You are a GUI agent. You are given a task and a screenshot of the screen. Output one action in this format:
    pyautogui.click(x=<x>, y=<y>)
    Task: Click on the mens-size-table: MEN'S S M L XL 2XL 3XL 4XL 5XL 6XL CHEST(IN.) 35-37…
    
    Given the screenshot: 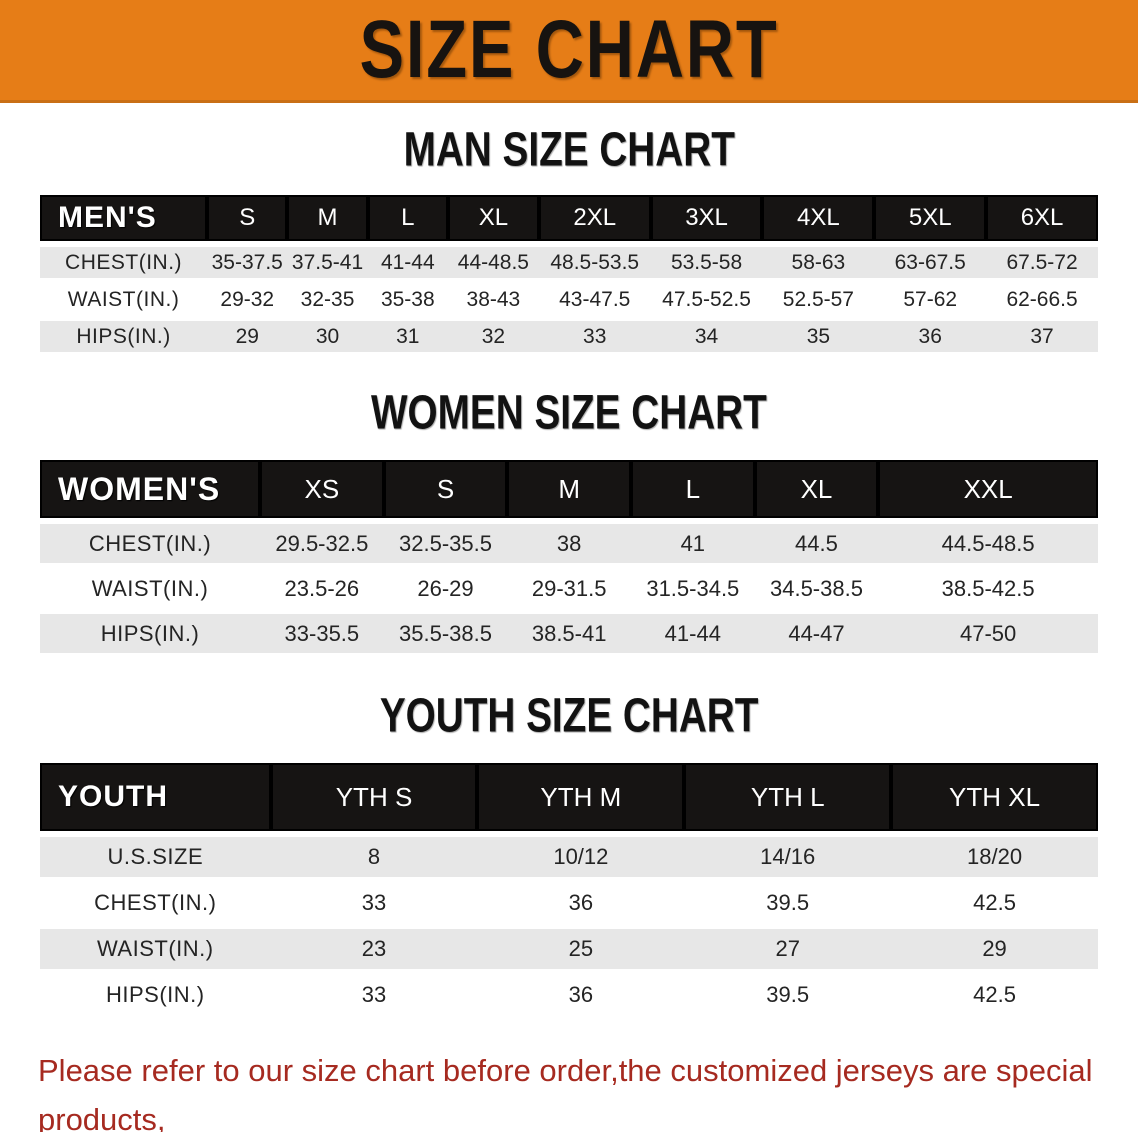 What is the action you would take?
    pyautogui.click(x=569, y=273)
    